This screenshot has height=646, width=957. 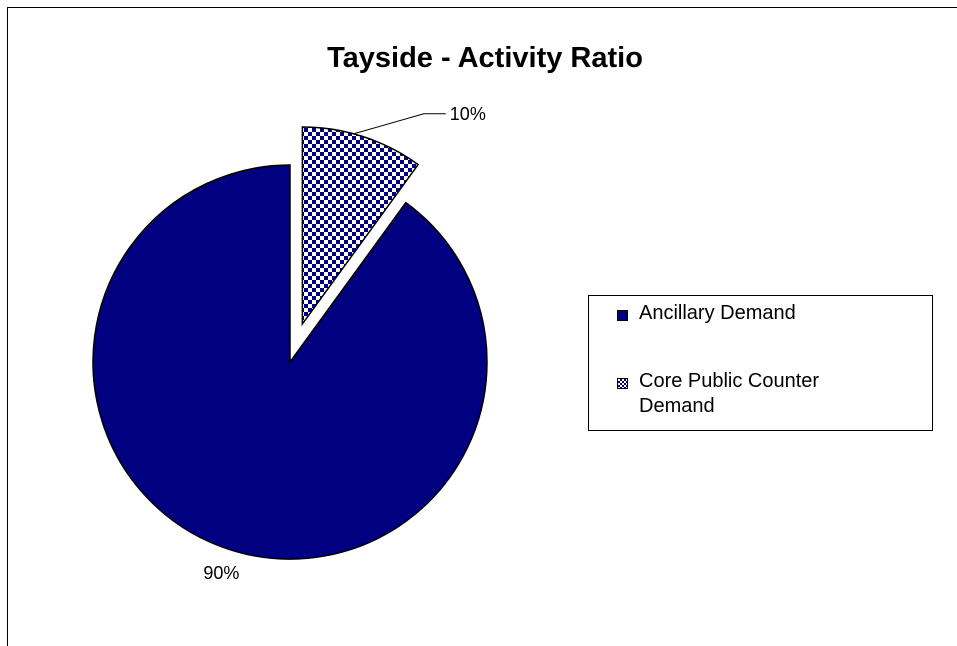 What do you see at coordinates (485, 58) in the screenshot?
I see `chart-title: Tayside - Activity Ratio` at bounding box center [485, 58].